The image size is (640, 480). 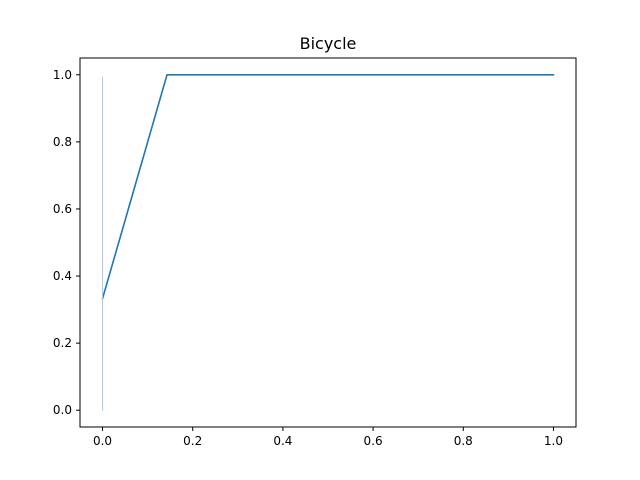 What do you see at coordinates (373, 441) in the screenshot?
I see `x-tick-label: 0.6` at bounding box center [373, 441].